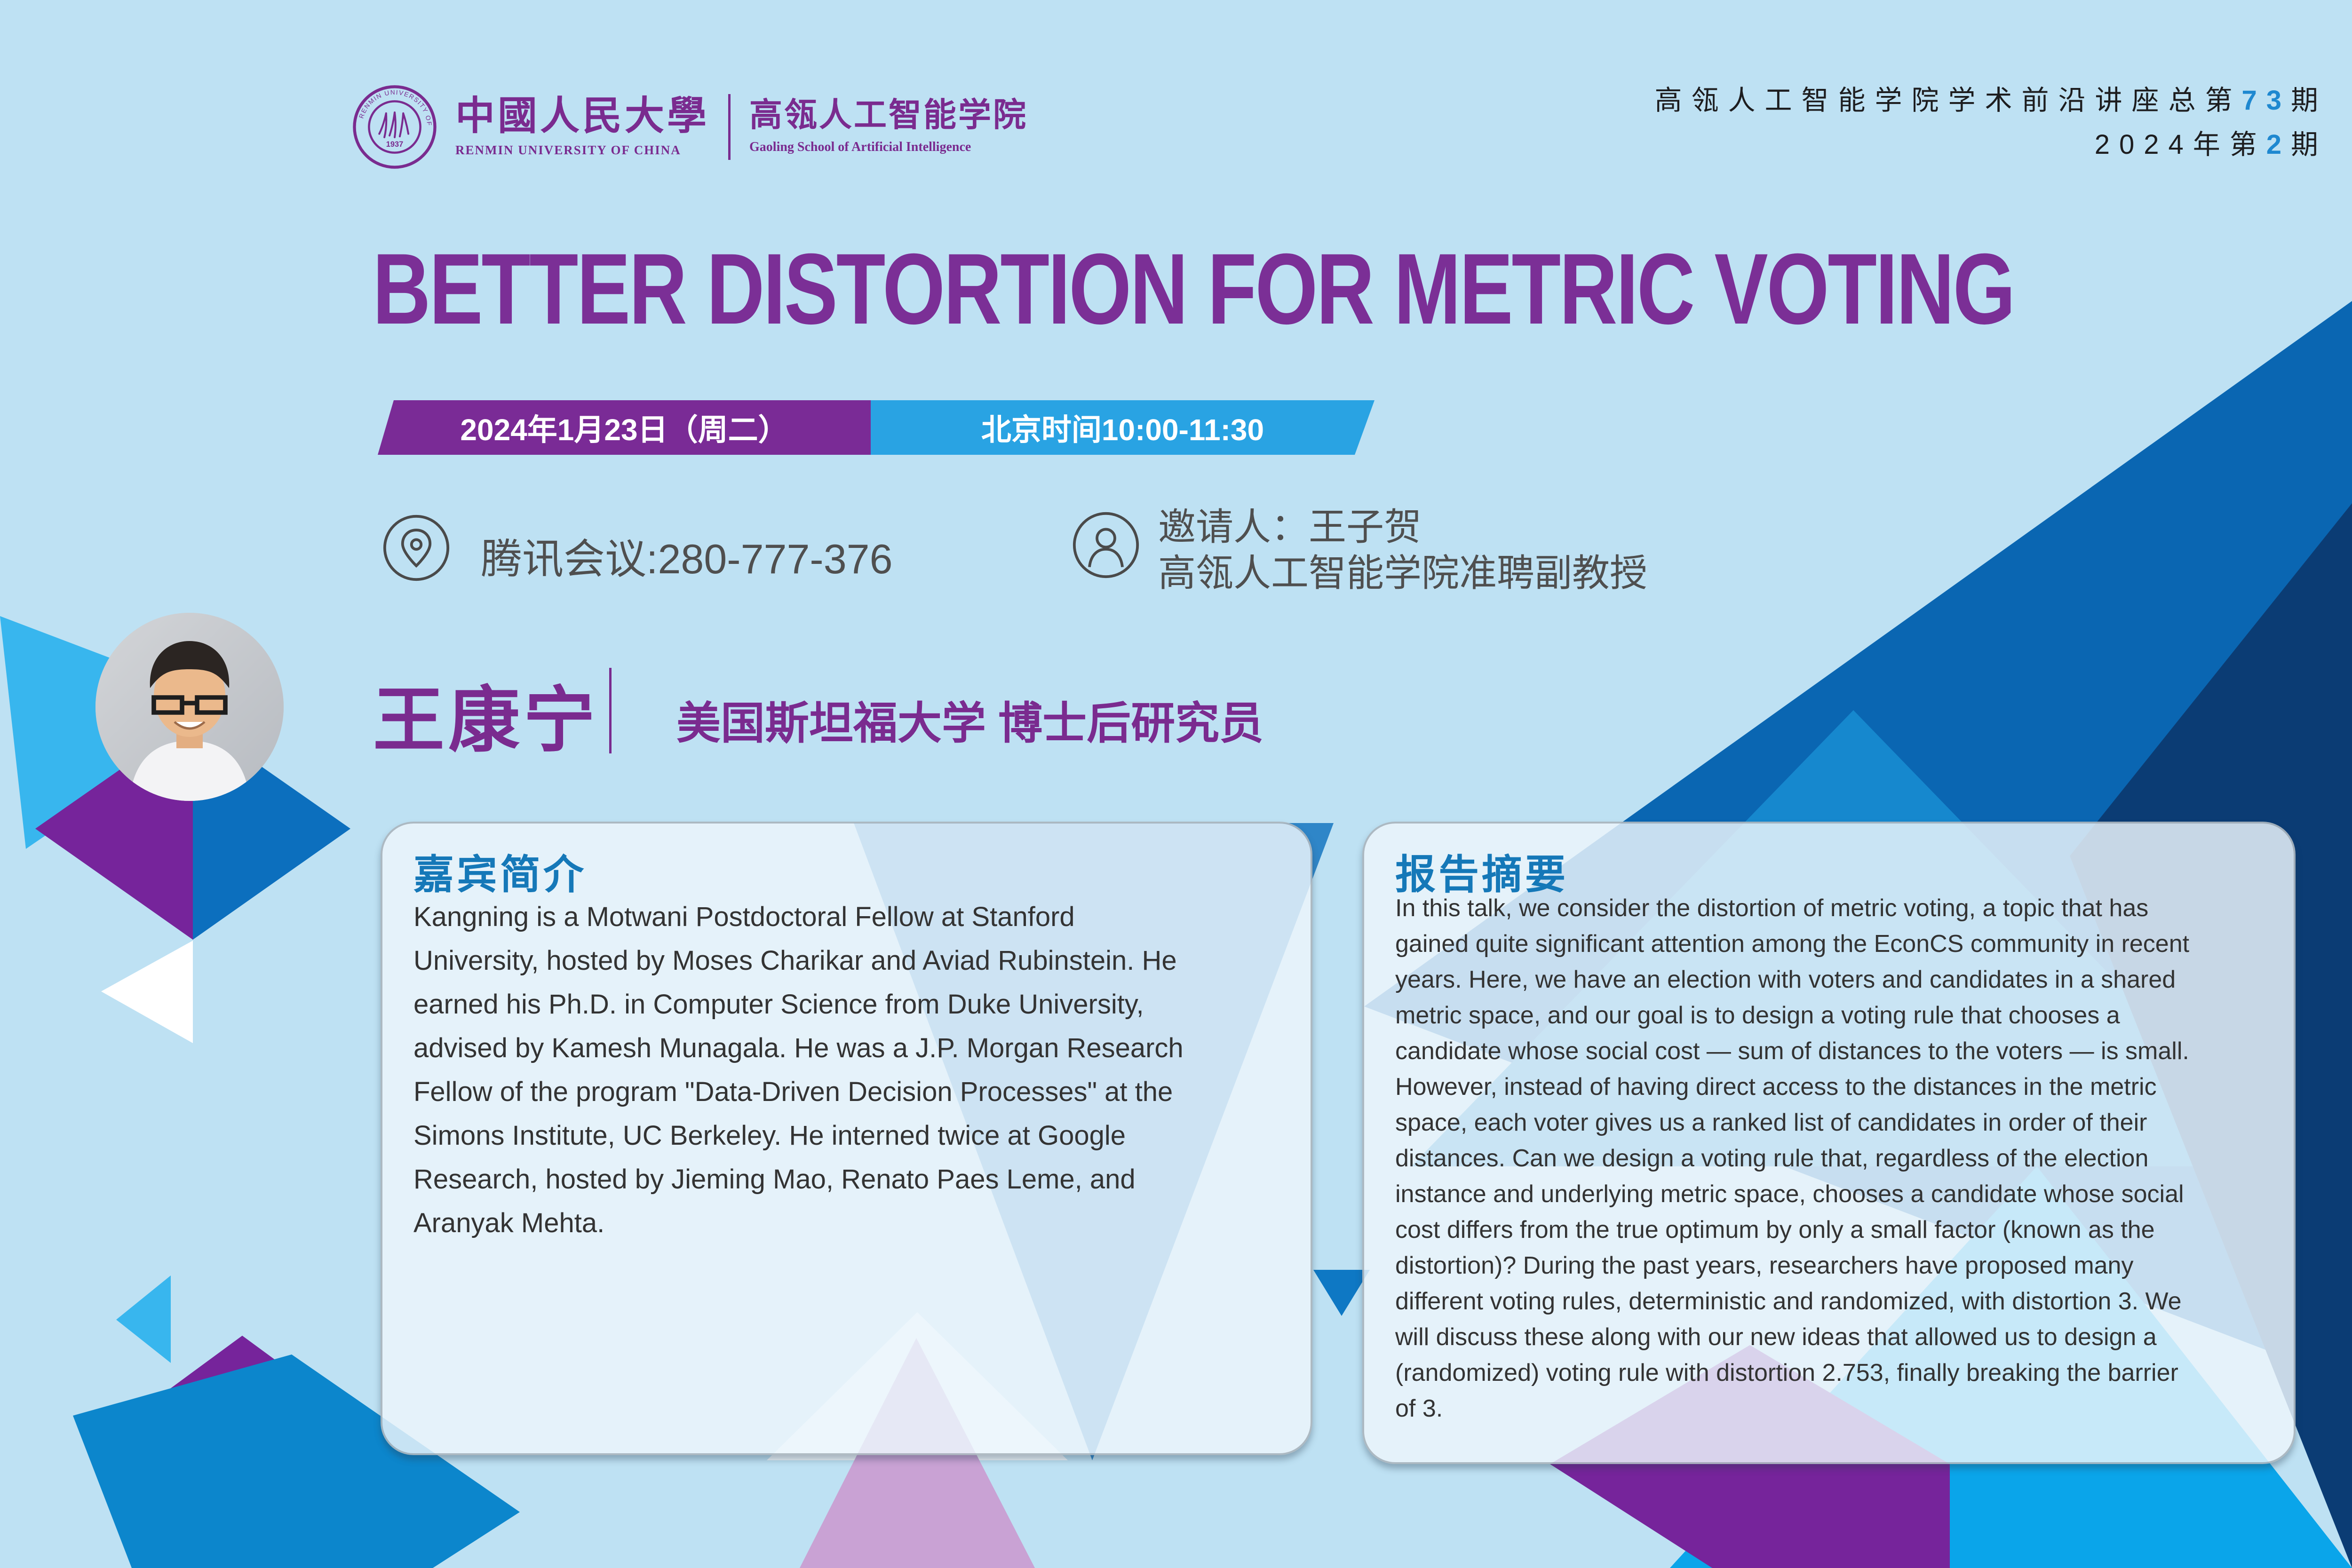 This screenshot has width=2352, height=1568. I want to click on lecture-series-numbering: 高瓴人工智能学院学术前沿讲座总第73期 2024年第2期, so click(1991, 131).